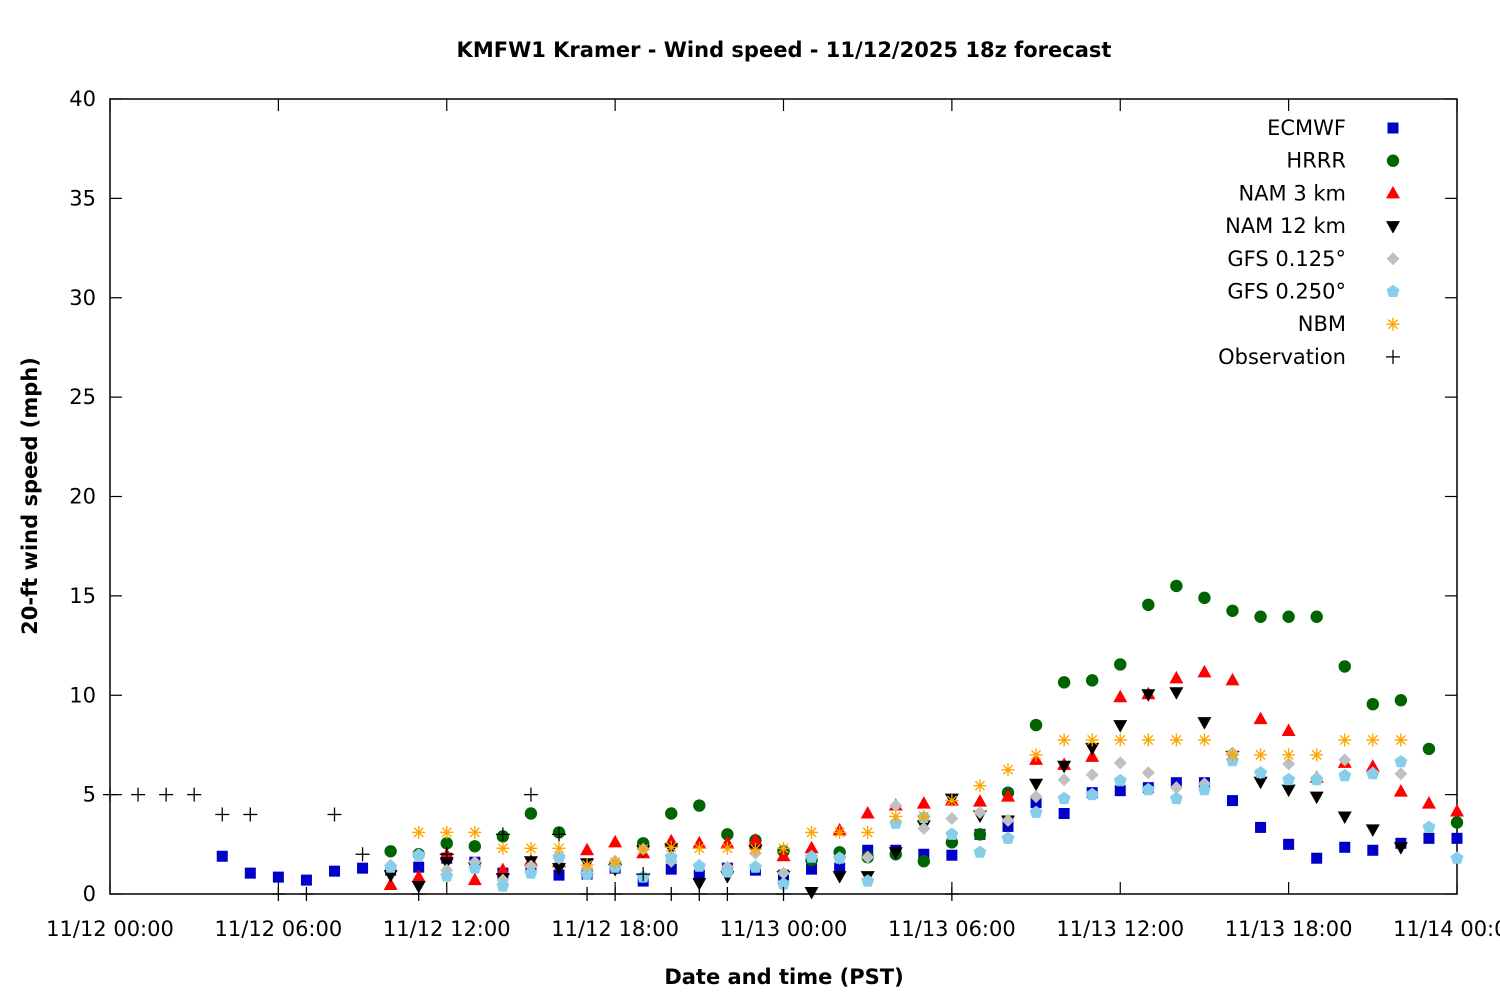  Describe the element at coordinates (1393, 192) in the screenshot. I see `legend-marker-triangle-up-icon` at that location.